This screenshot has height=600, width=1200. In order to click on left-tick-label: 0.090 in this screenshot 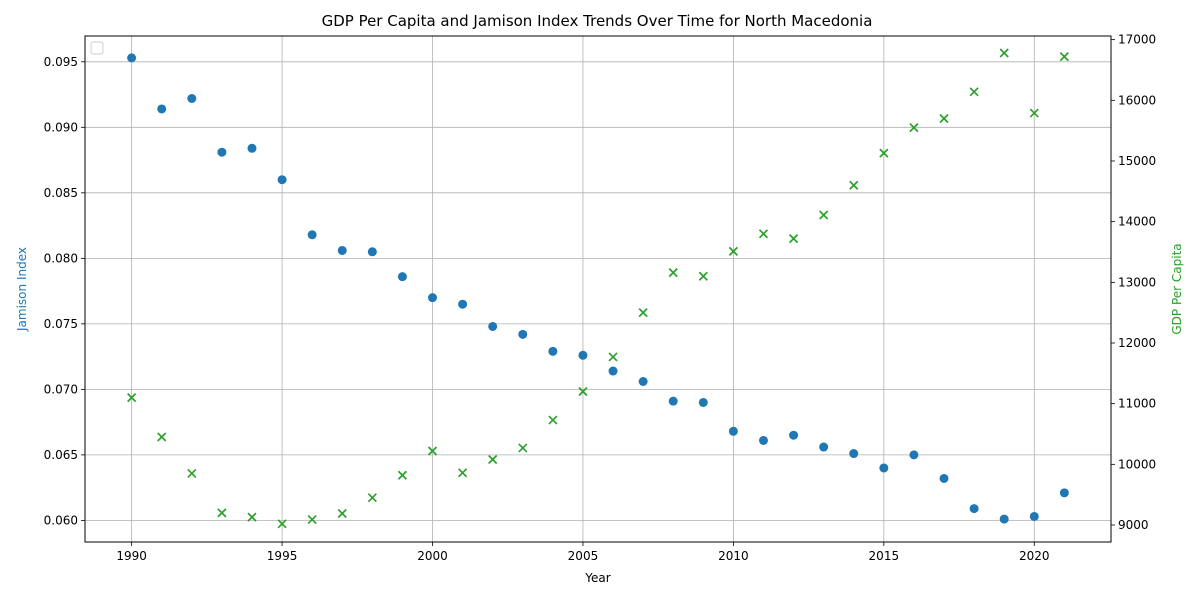, I will do `click(61, 127)`.